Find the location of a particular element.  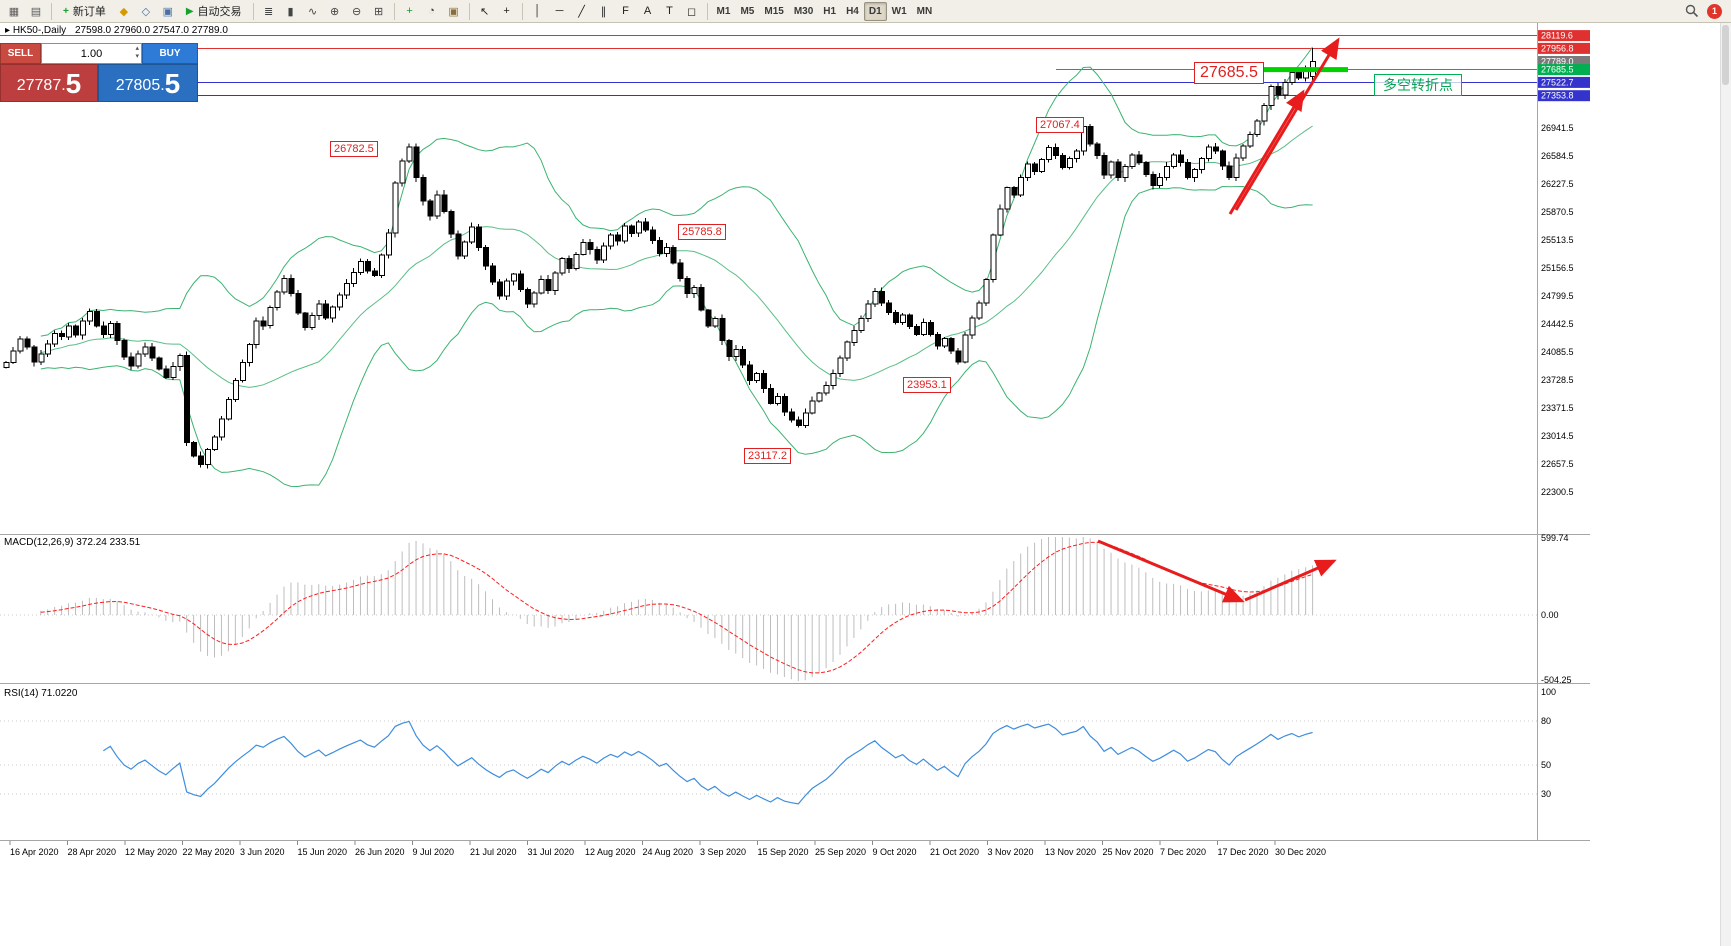

volume-field: ▴ ▾ is located at coordinates (91, 53).